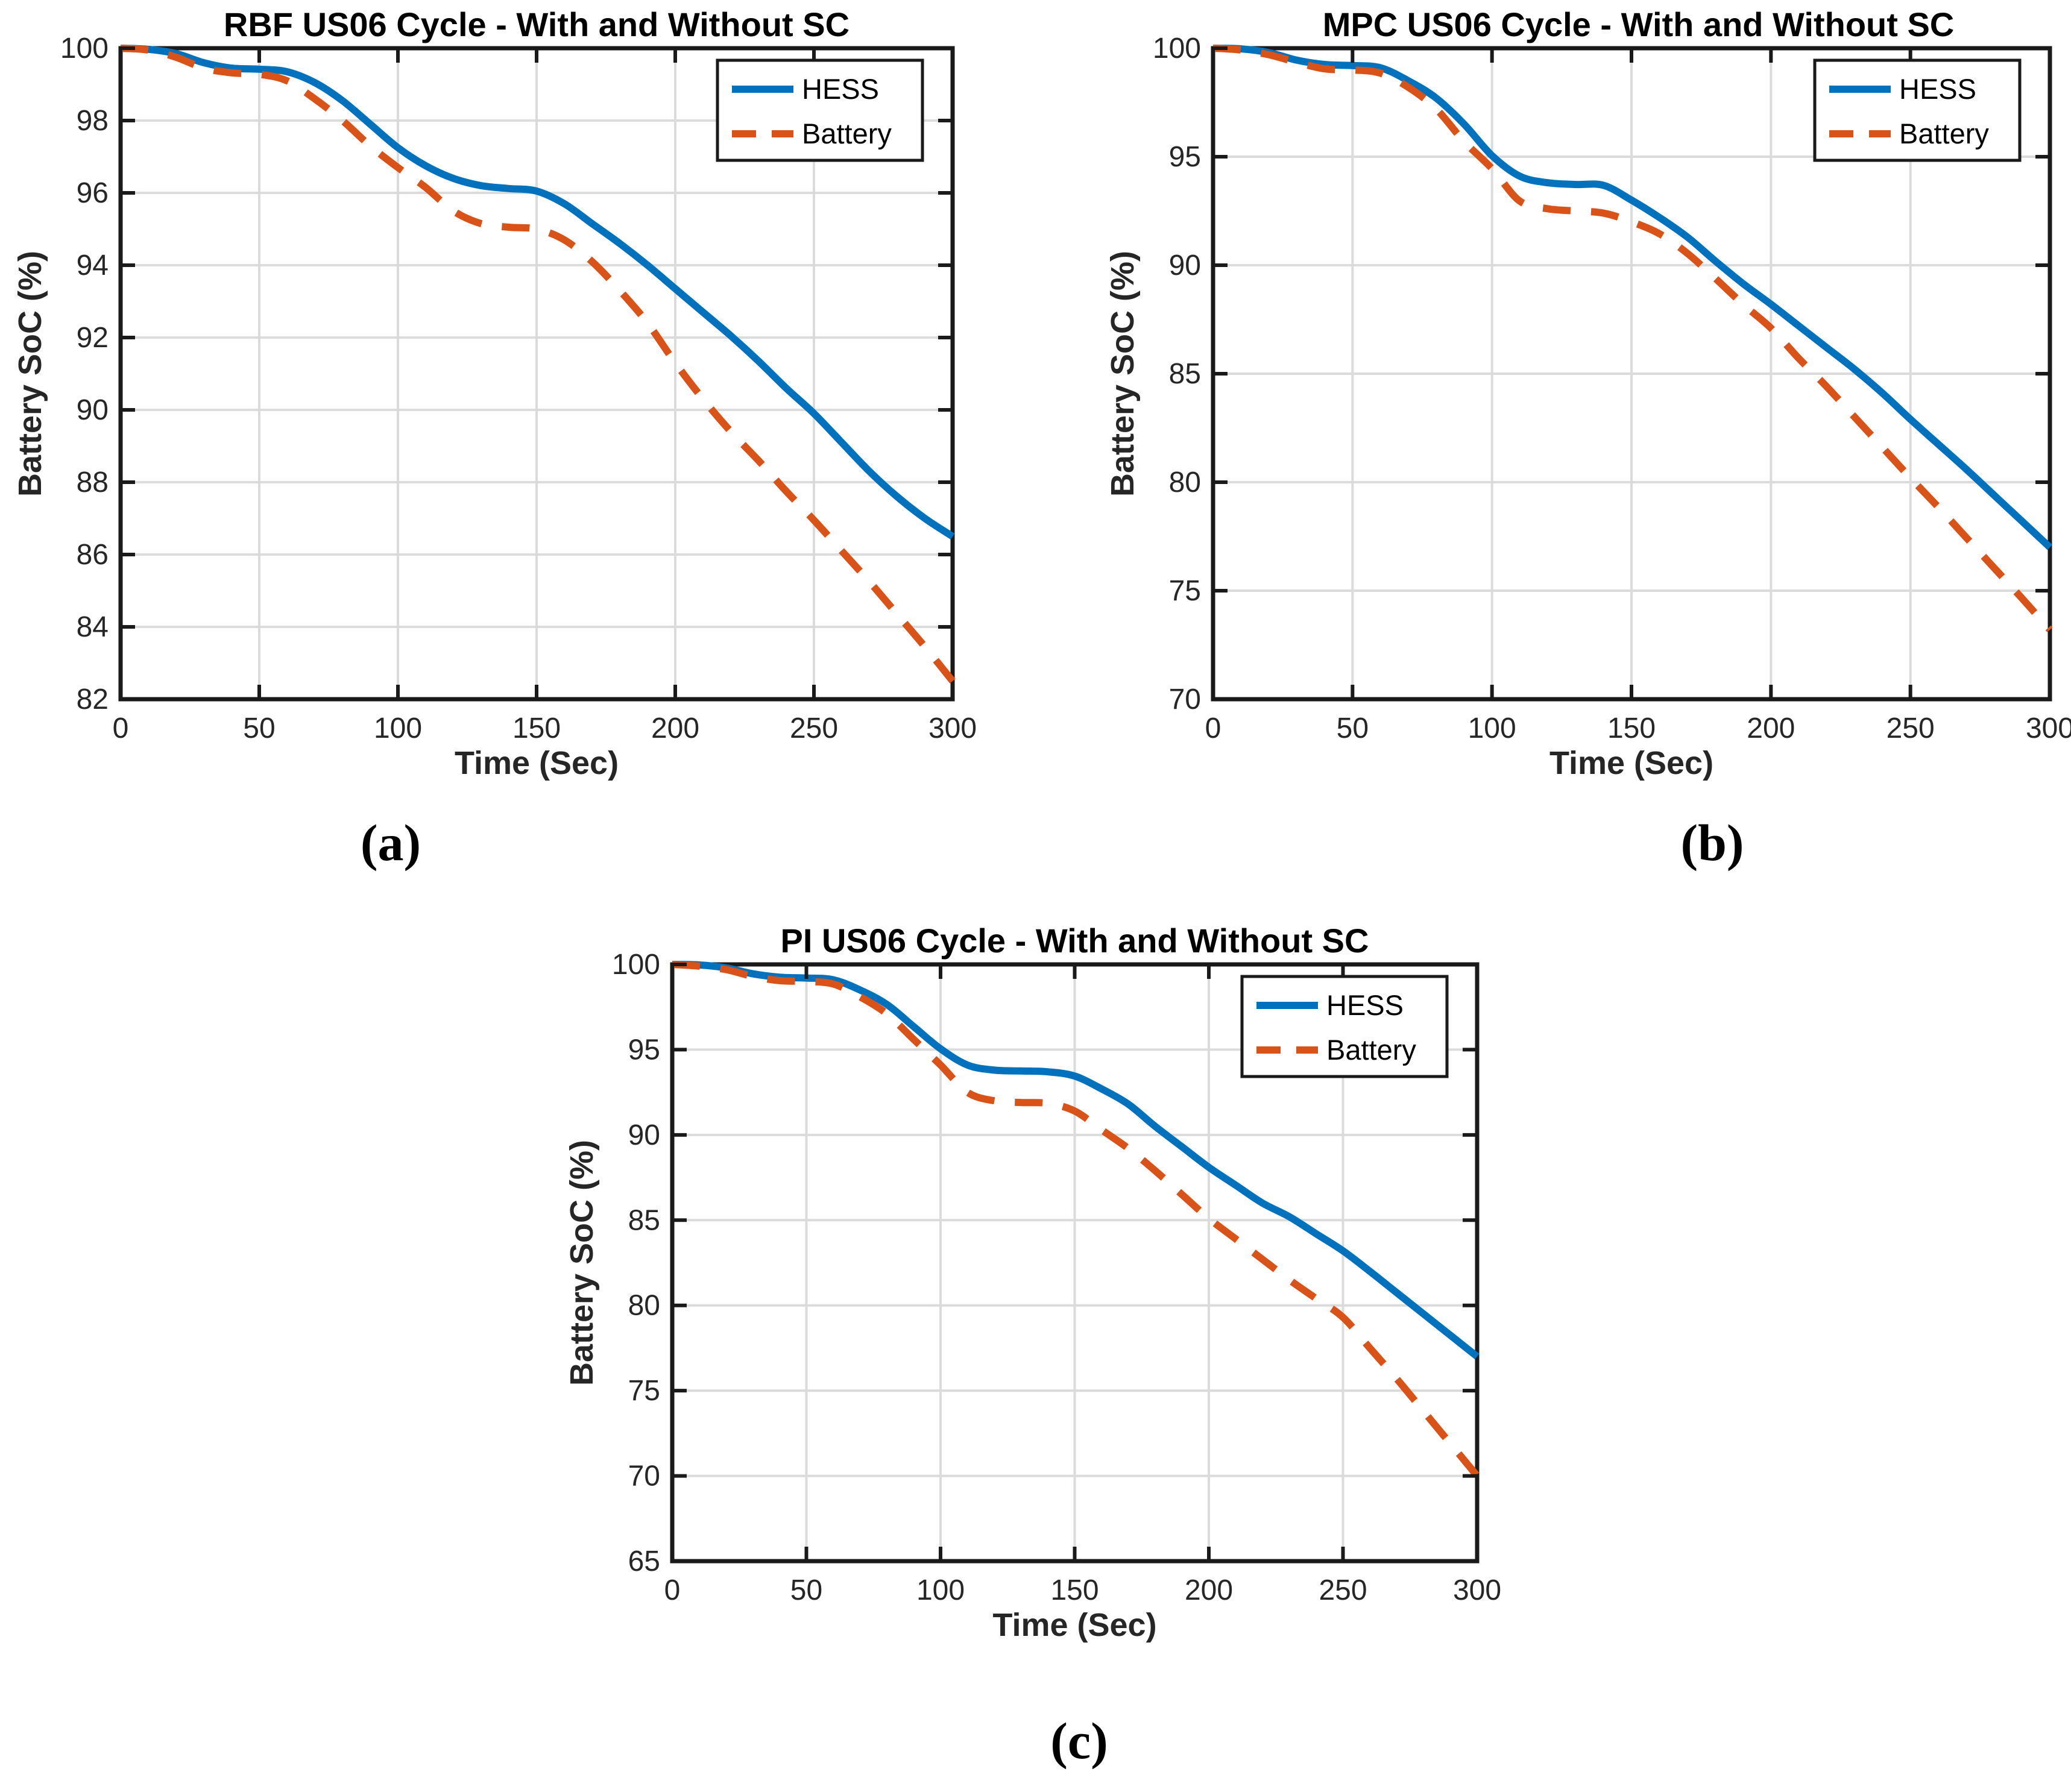 This screenshot has width=2071, height=1792. I want to click on chart-a-title: RBF US06 Cycle - With and Without SC, so click(536, 24).